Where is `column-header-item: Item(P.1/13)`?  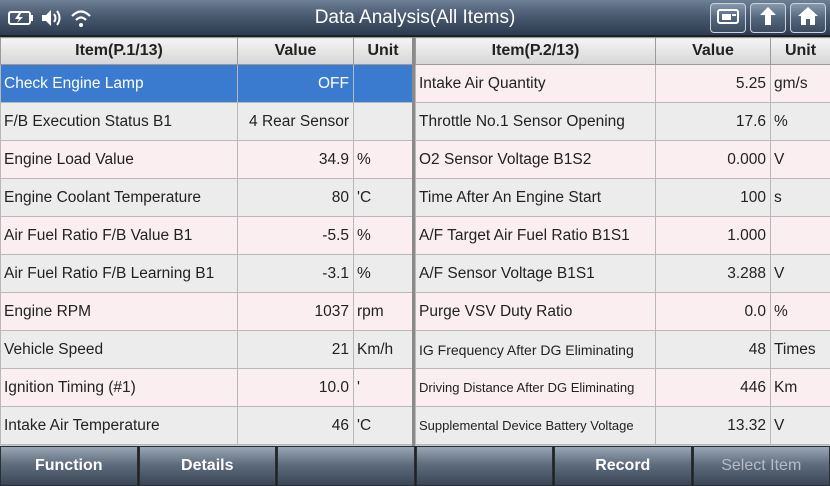 column-header-item: Item(P.1/13) is located at coordinates (119, 51).